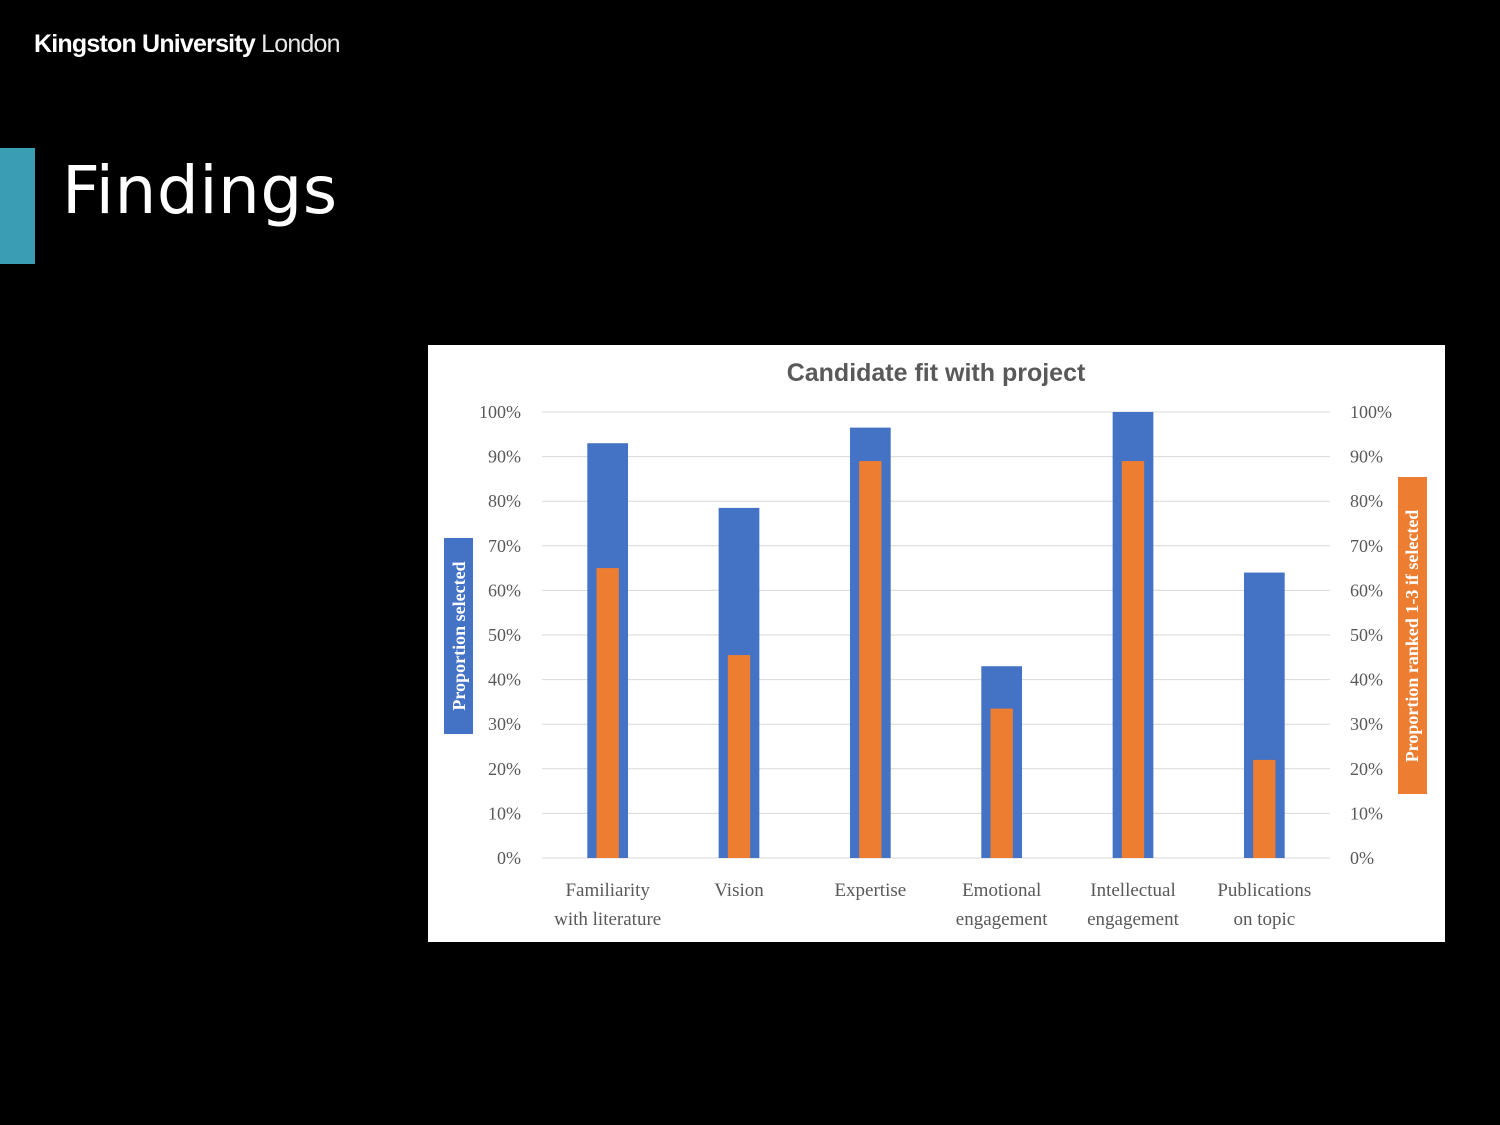 The width and height of the screenshot is (1500, 1125). Describe the element at coordinates (17, 206) in the screenshot. I see `title-accent-bar` at that location.